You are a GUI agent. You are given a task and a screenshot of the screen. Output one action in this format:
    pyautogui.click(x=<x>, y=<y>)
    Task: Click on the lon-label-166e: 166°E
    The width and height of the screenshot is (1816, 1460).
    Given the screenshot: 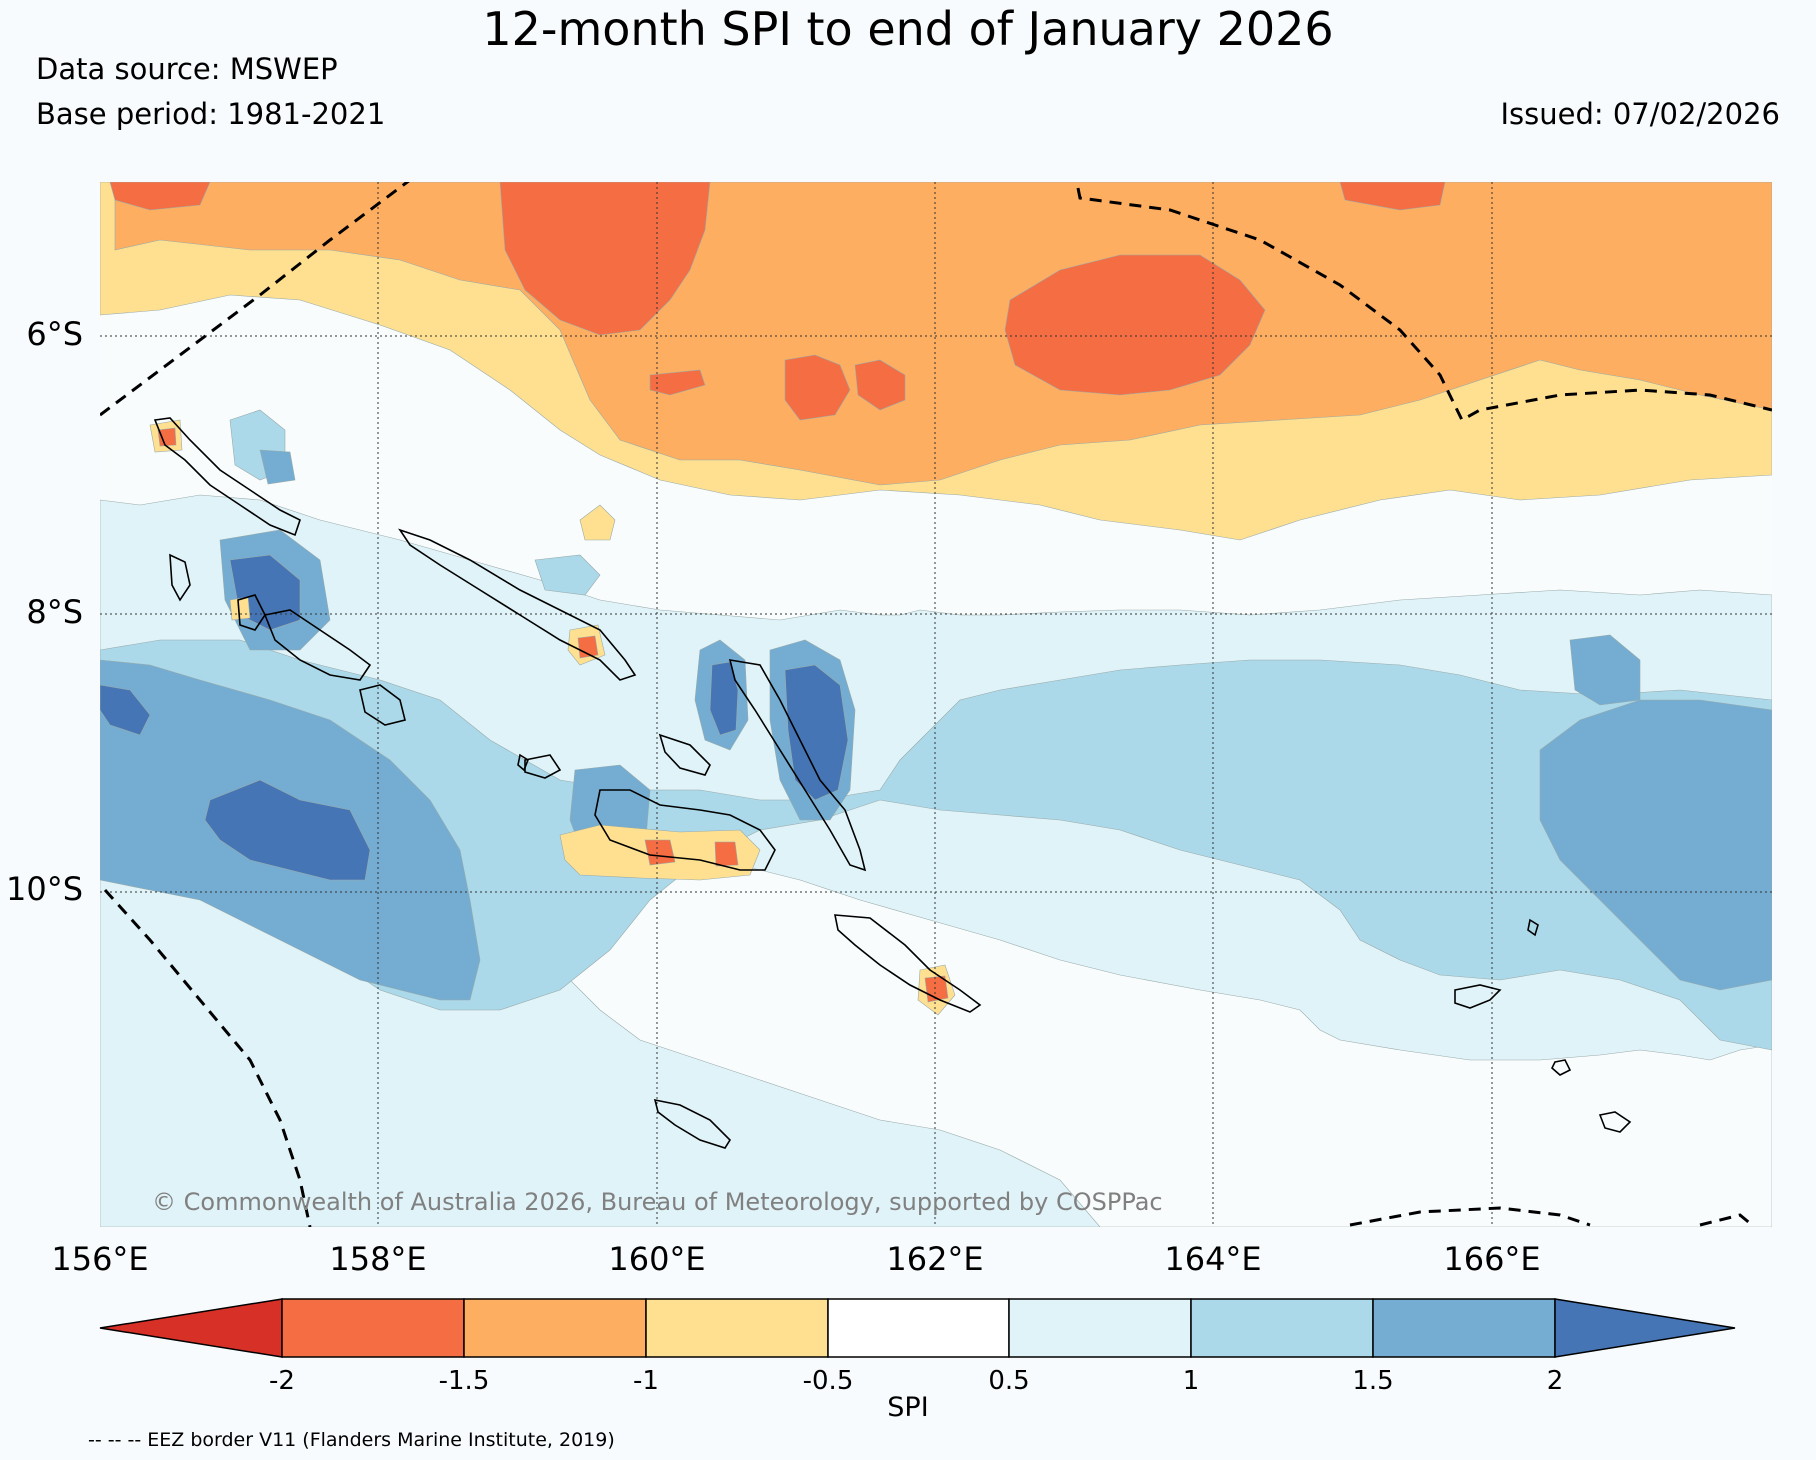 What is the action you would take?
    pyautogui.click(x=1491, y=1259)
    